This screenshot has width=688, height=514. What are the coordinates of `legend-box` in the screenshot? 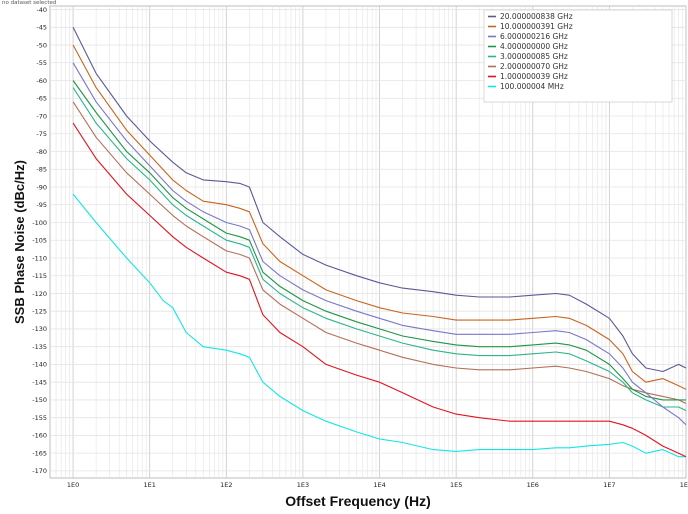 It's located at (578, 56).